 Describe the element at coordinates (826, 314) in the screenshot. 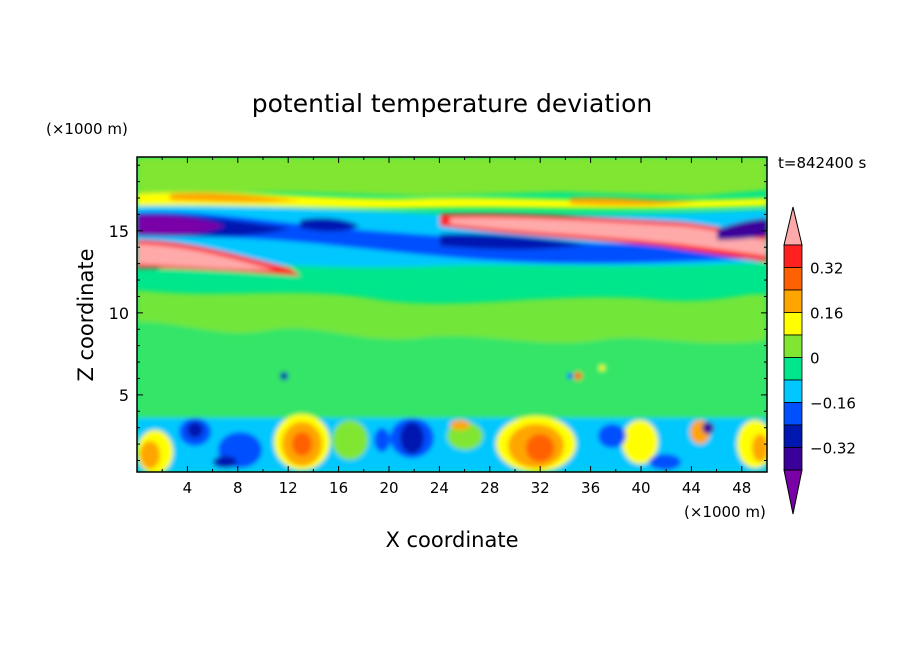

I see `colorbar-tick-label: 0.16` at that location.